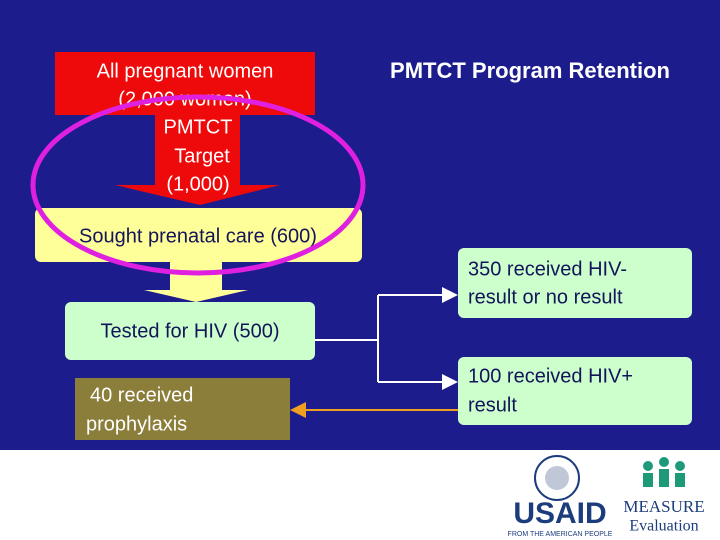 Image resolution: width=720 pixels, height=540 pixels. What do you see at coordinates (560, 534) in the screenshot?
I see `logo-text: FROM THE AMERICAN PEOPLE` at bounding box center [560, 534].